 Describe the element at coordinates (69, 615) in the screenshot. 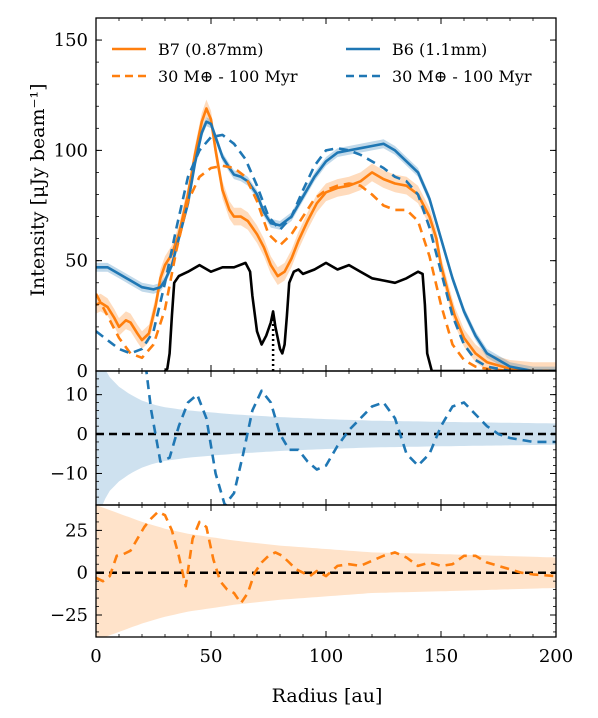

I see `y-tick-label: −25` at that location.